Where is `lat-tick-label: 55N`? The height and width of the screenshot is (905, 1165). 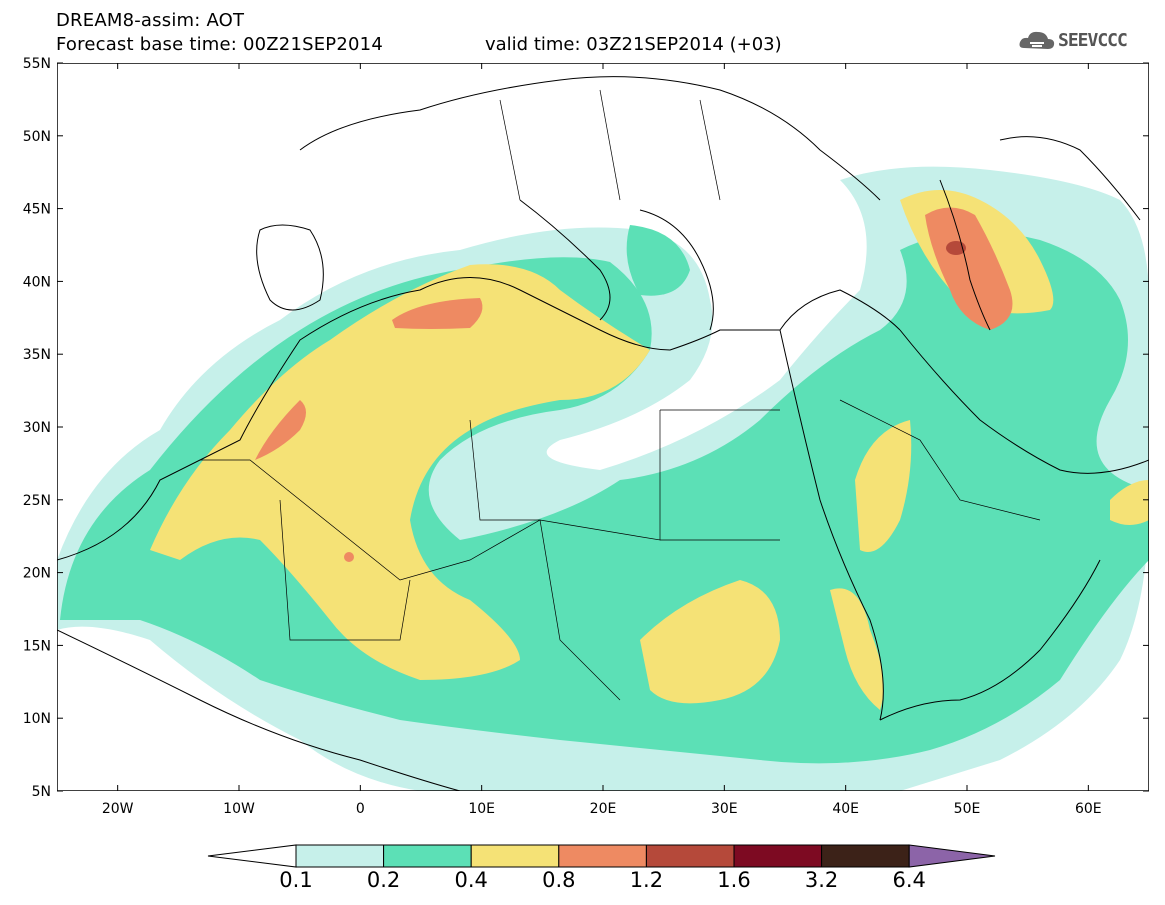
lat-tick-label: 55N is located at coordinates (37, 64).